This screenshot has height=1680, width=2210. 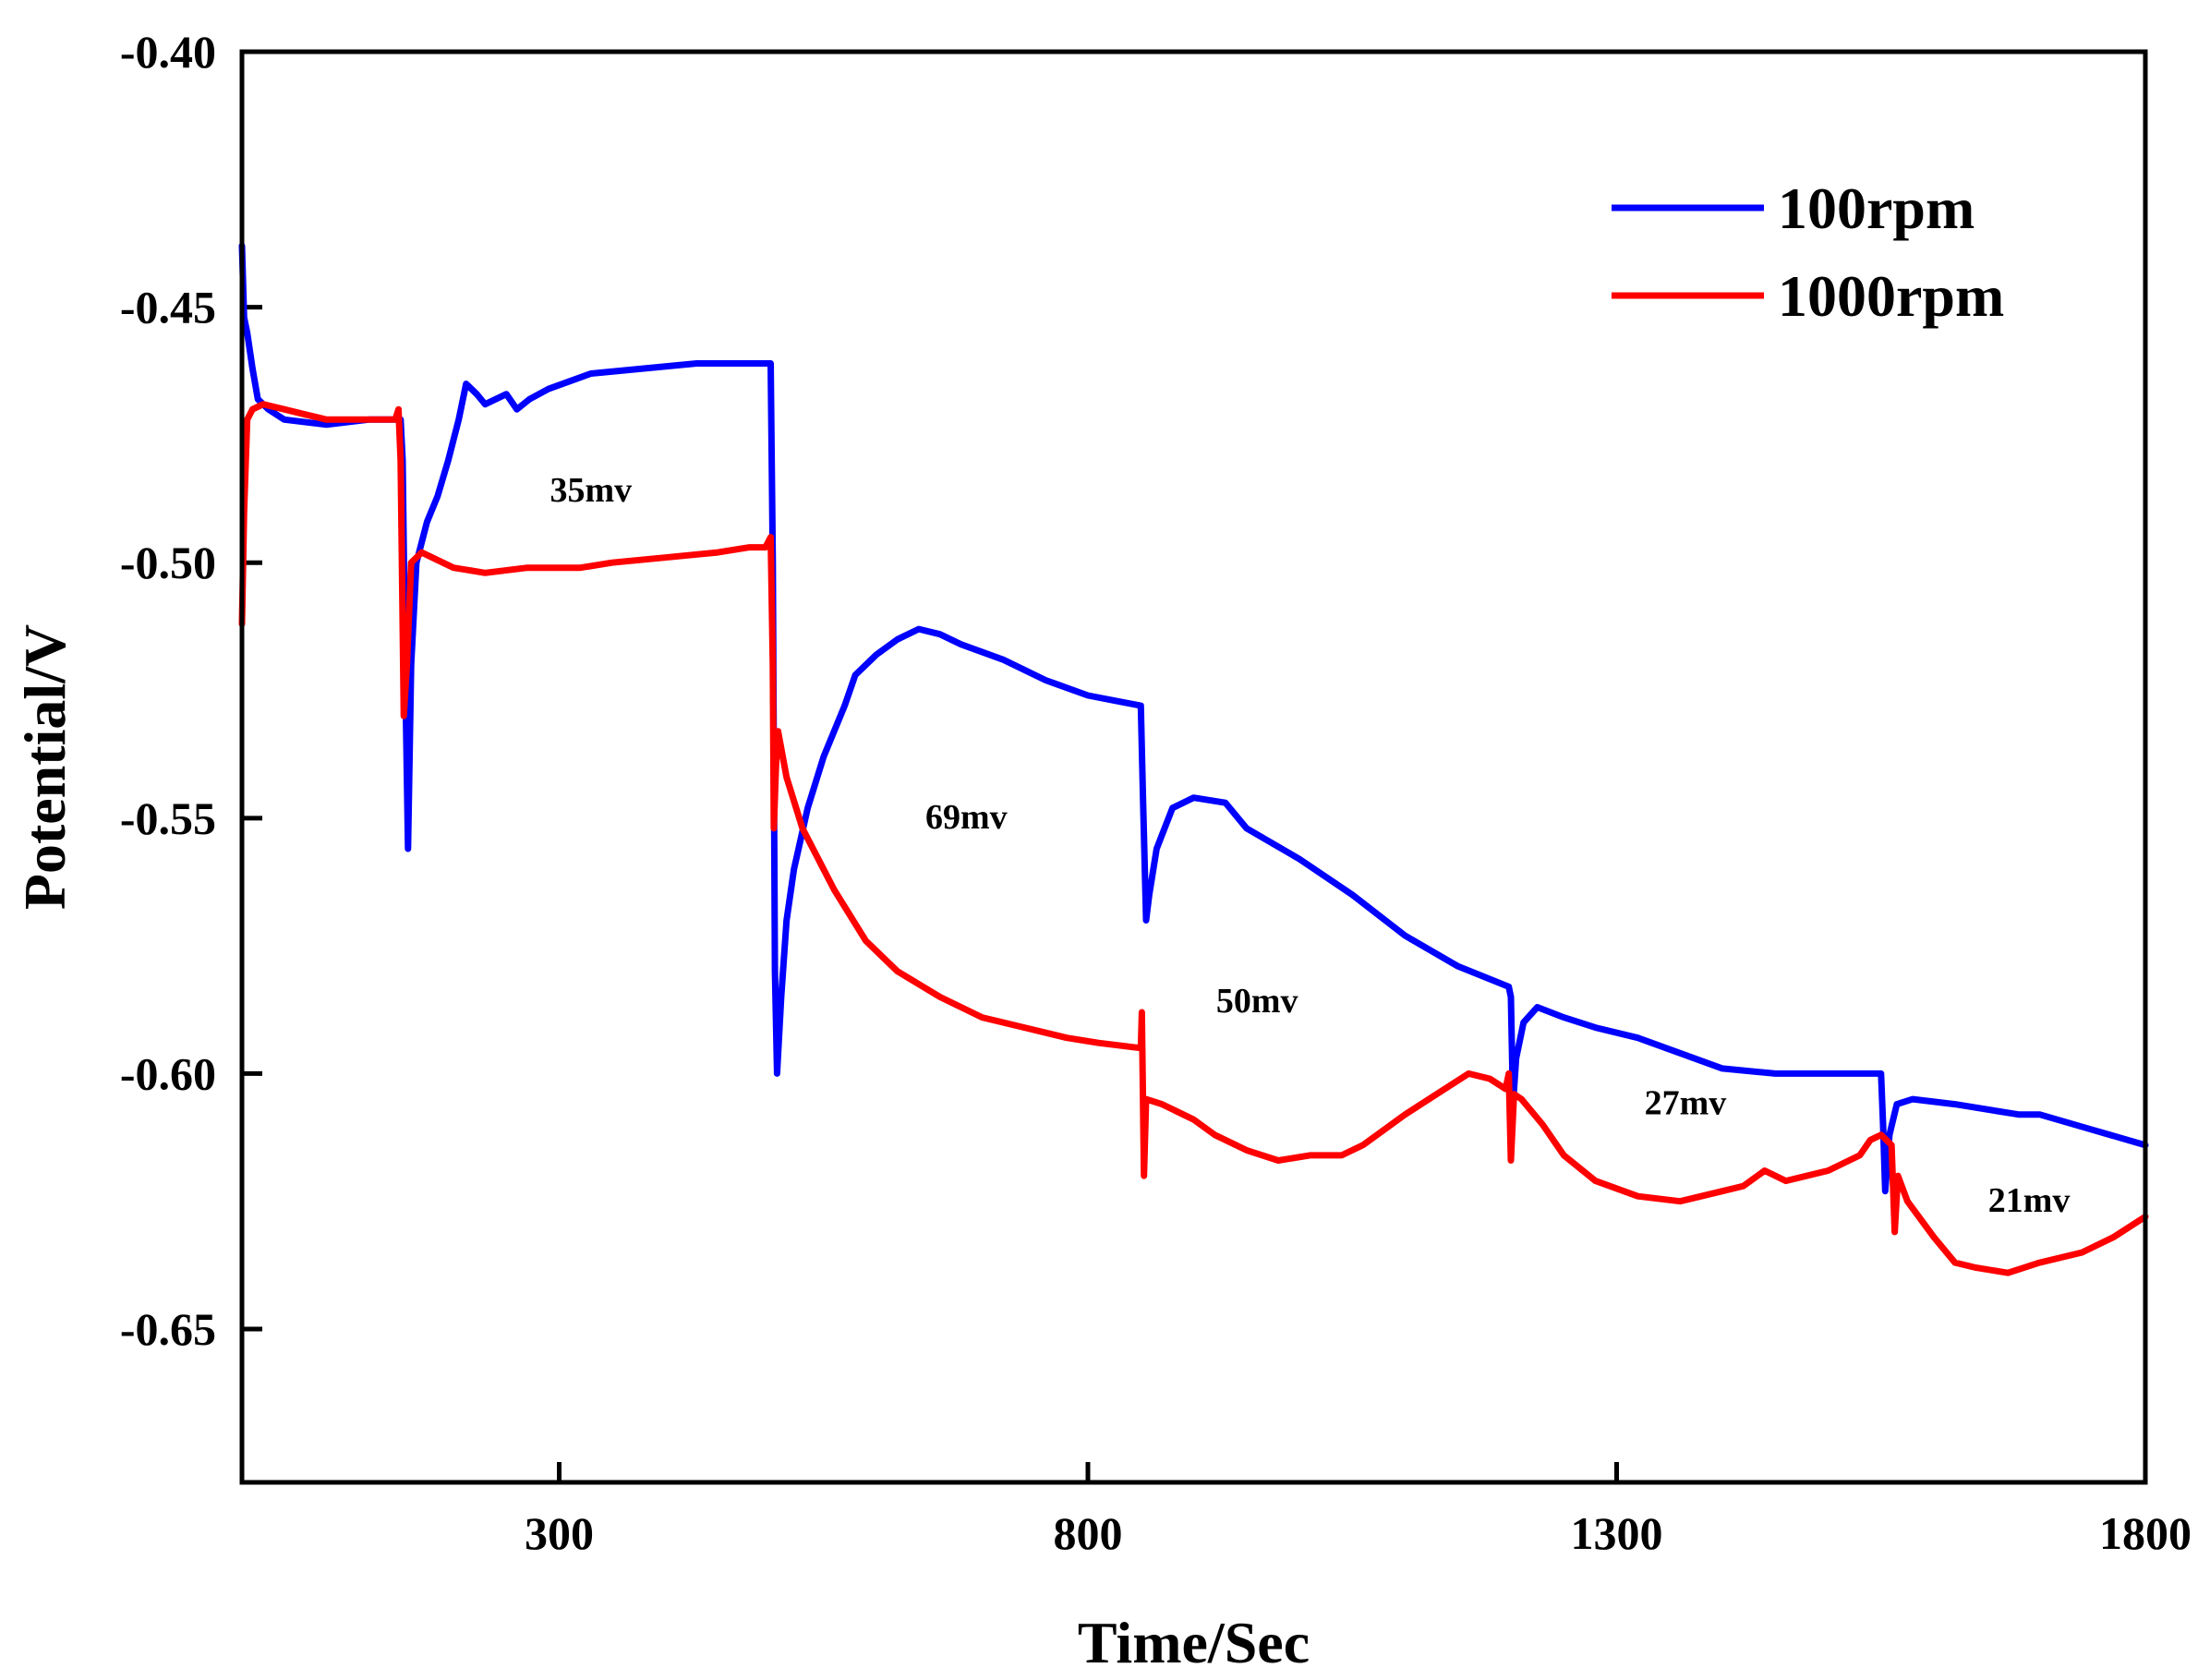 I want to click on y-tick-label: -0.60, so click(x=168, y=1073).